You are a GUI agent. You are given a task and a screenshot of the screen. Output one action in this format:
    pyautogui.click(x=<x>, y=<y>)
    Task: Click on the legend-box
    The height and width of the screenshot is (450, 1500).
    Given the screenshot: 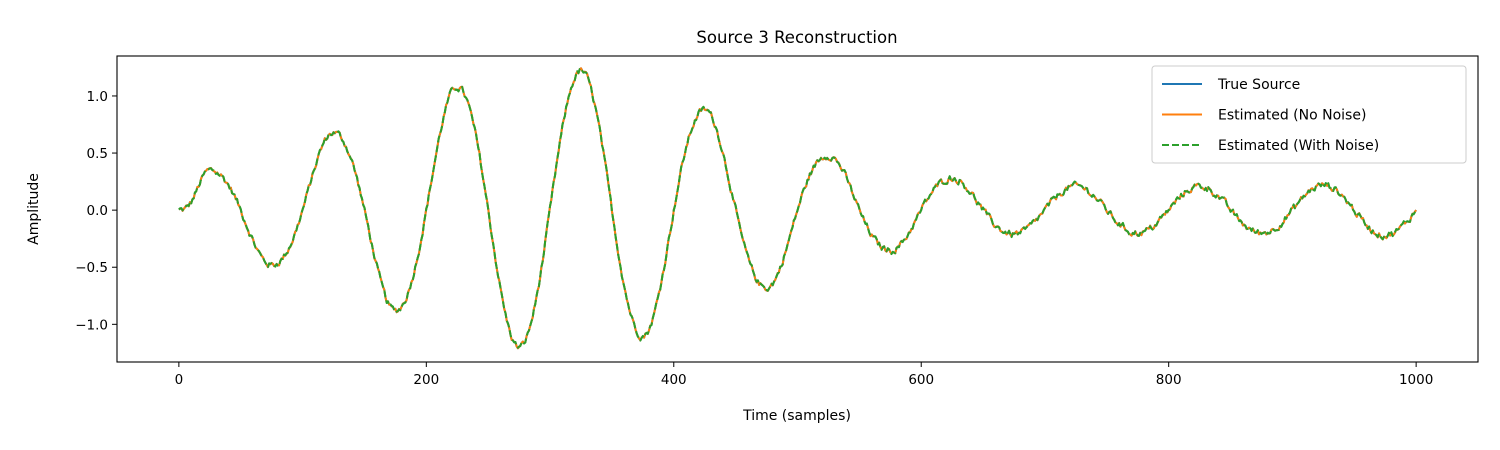 What is the action you would take?
    pyautogui.click(x=1309, y=114)
    